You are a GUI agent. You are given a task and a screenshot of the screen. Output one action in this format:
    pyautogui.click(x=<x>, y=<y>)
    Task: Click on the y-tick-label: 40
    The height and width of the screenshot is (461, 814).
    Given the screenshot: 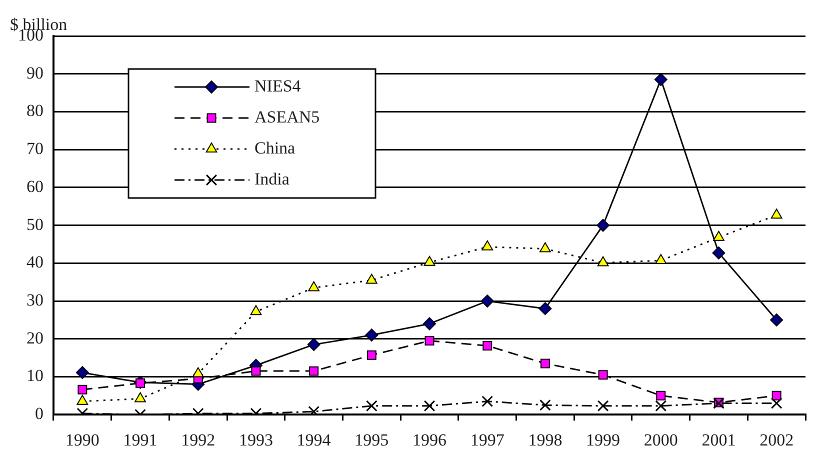 What is the action you would take?
    pyautogui.click(x=35, y=262)
    